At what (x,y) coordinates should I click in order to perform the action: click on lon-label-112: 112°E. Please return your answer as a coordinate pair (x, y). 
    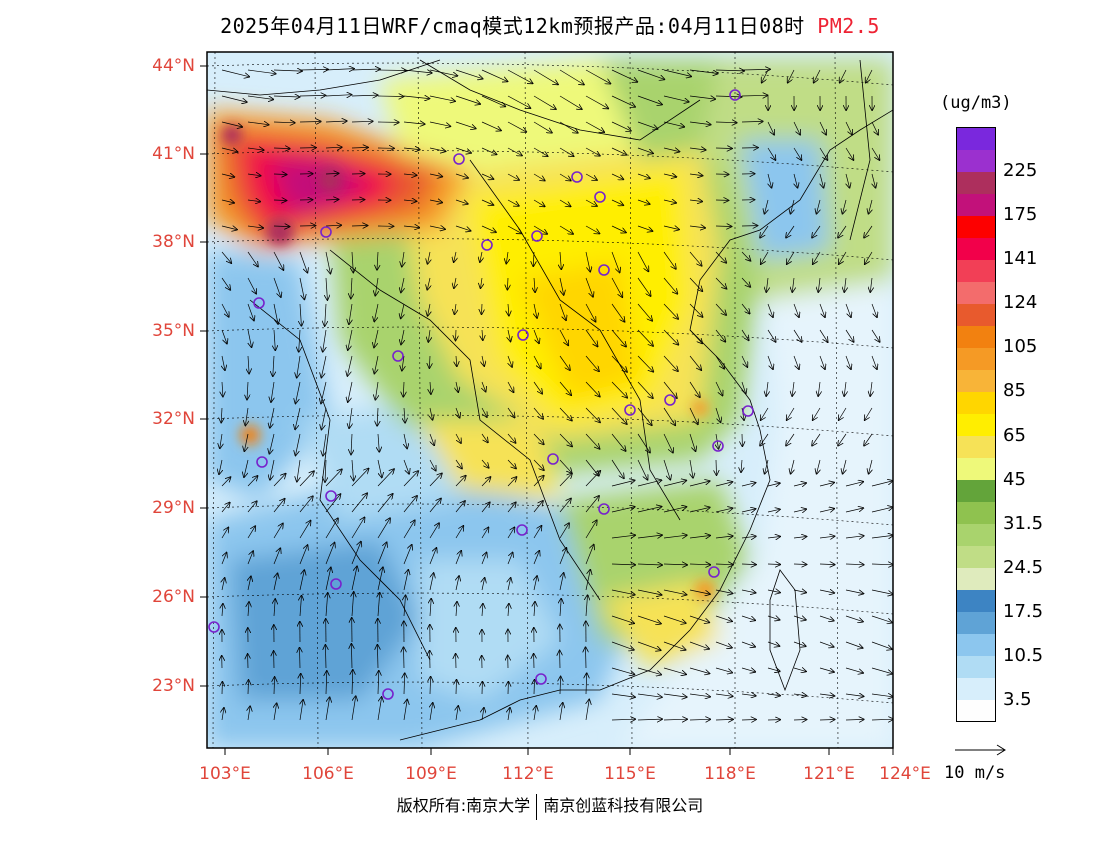
    Looking at the image, I should click on (528, 774).